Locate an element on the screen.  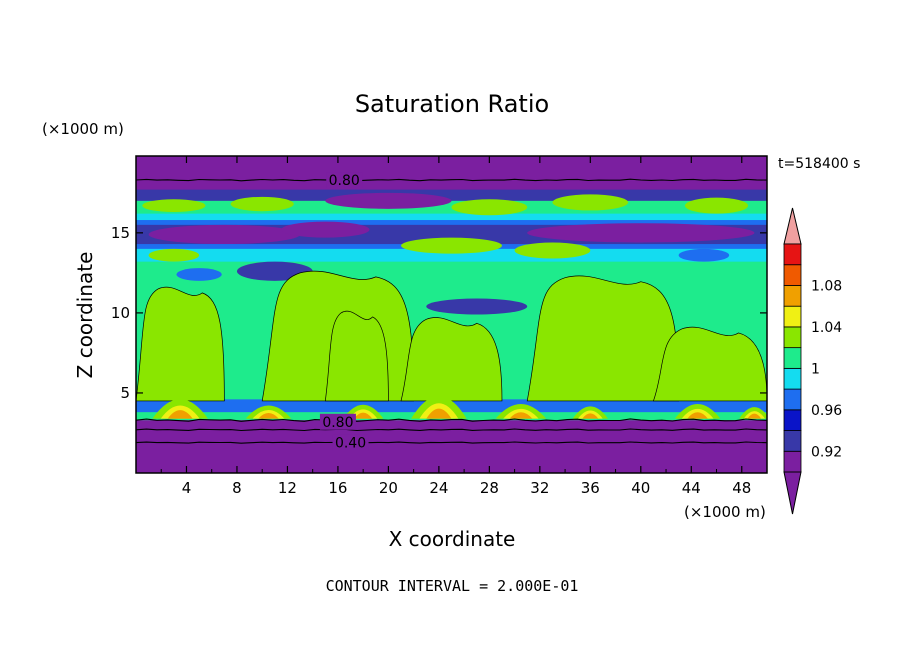
x-tick-label: 32 is located at coordinates (539, 488).